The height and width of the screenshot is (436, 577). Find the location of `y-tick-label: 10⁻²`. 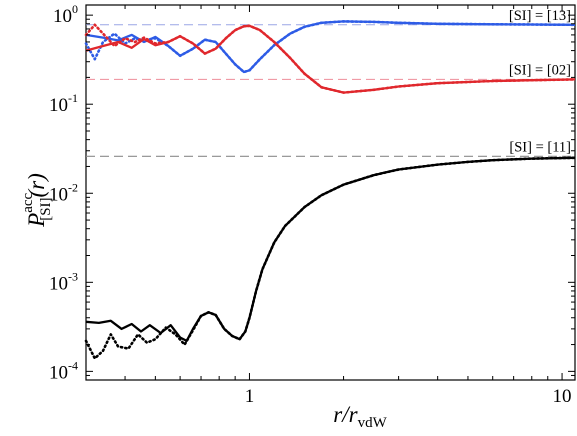

y-tick-label: 10⁻² is located at coordinates (63, 192).